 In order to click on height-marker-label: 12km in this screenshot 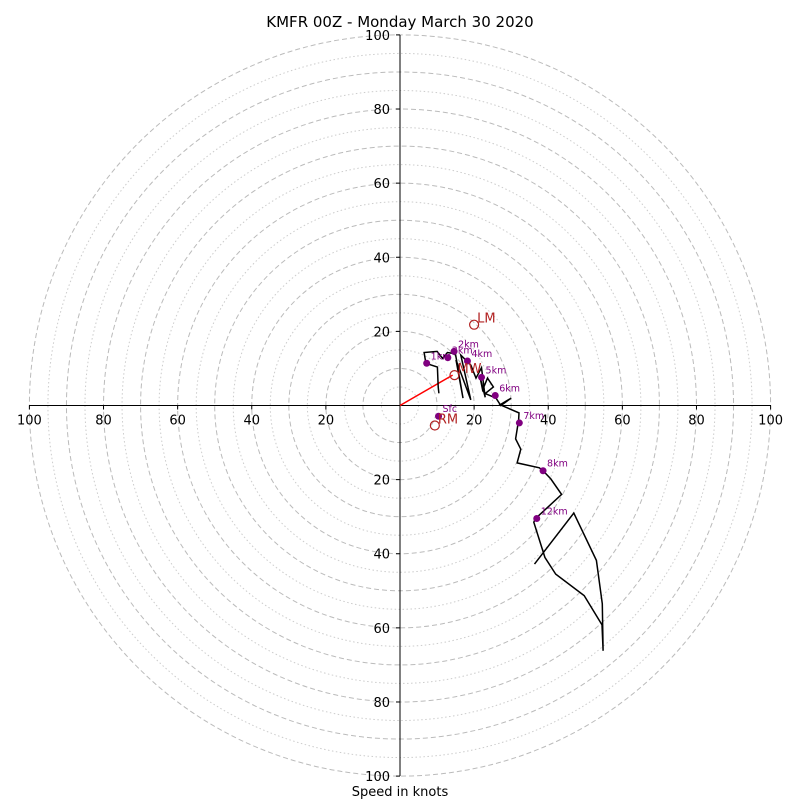, I will do `click(554, 512)`.